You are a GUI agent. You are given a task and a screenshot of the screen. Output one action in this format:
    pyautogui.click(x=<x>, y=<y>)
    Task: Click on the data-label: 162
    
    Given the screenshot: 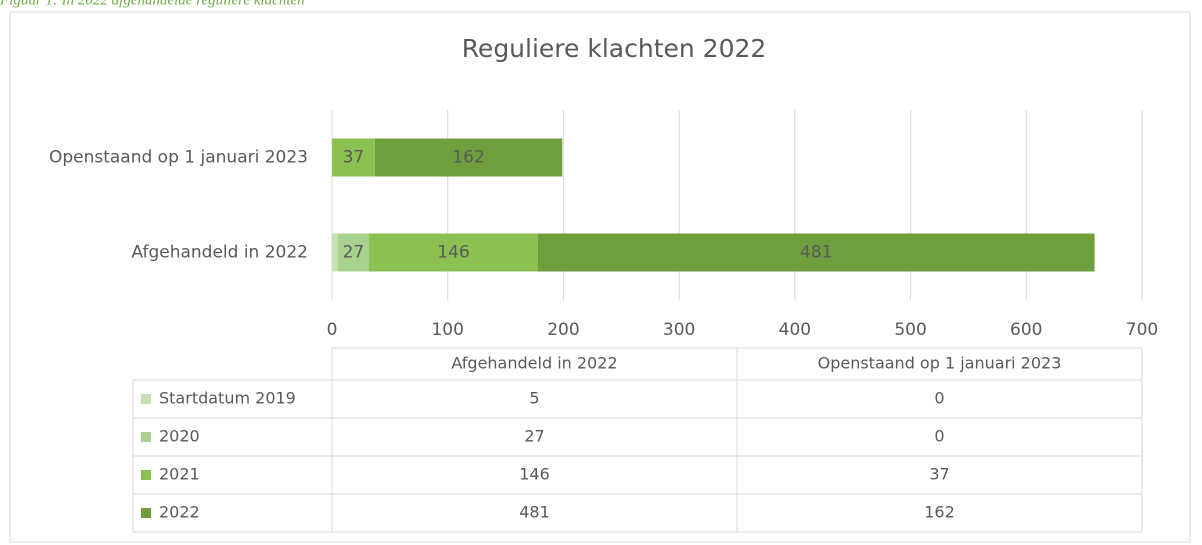 What is the action you would take?
    pyautogui.click(x=468, y=158)
    